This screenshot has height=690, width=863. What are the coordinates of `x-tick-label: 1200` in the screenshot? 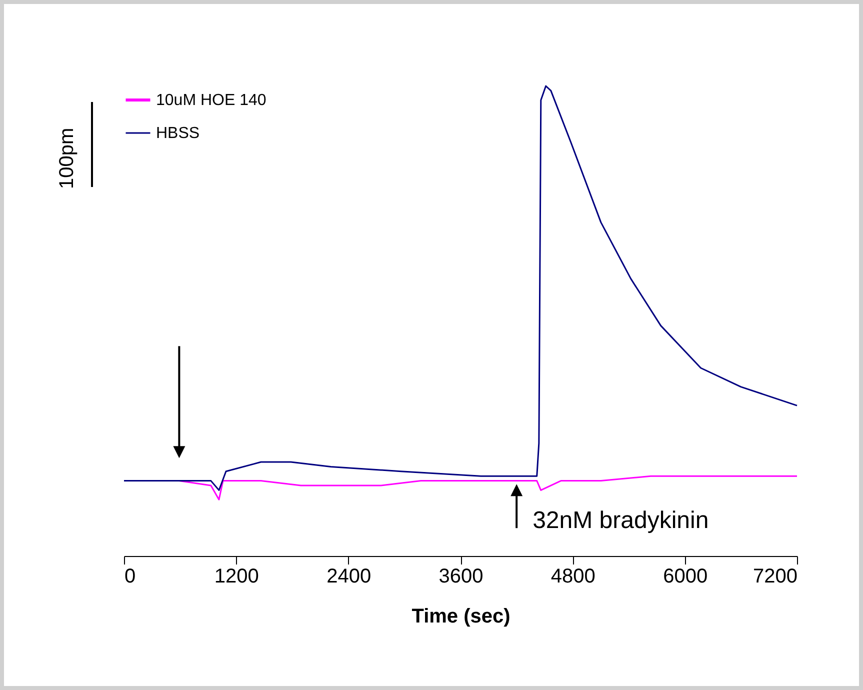 It's located at (236, 577).